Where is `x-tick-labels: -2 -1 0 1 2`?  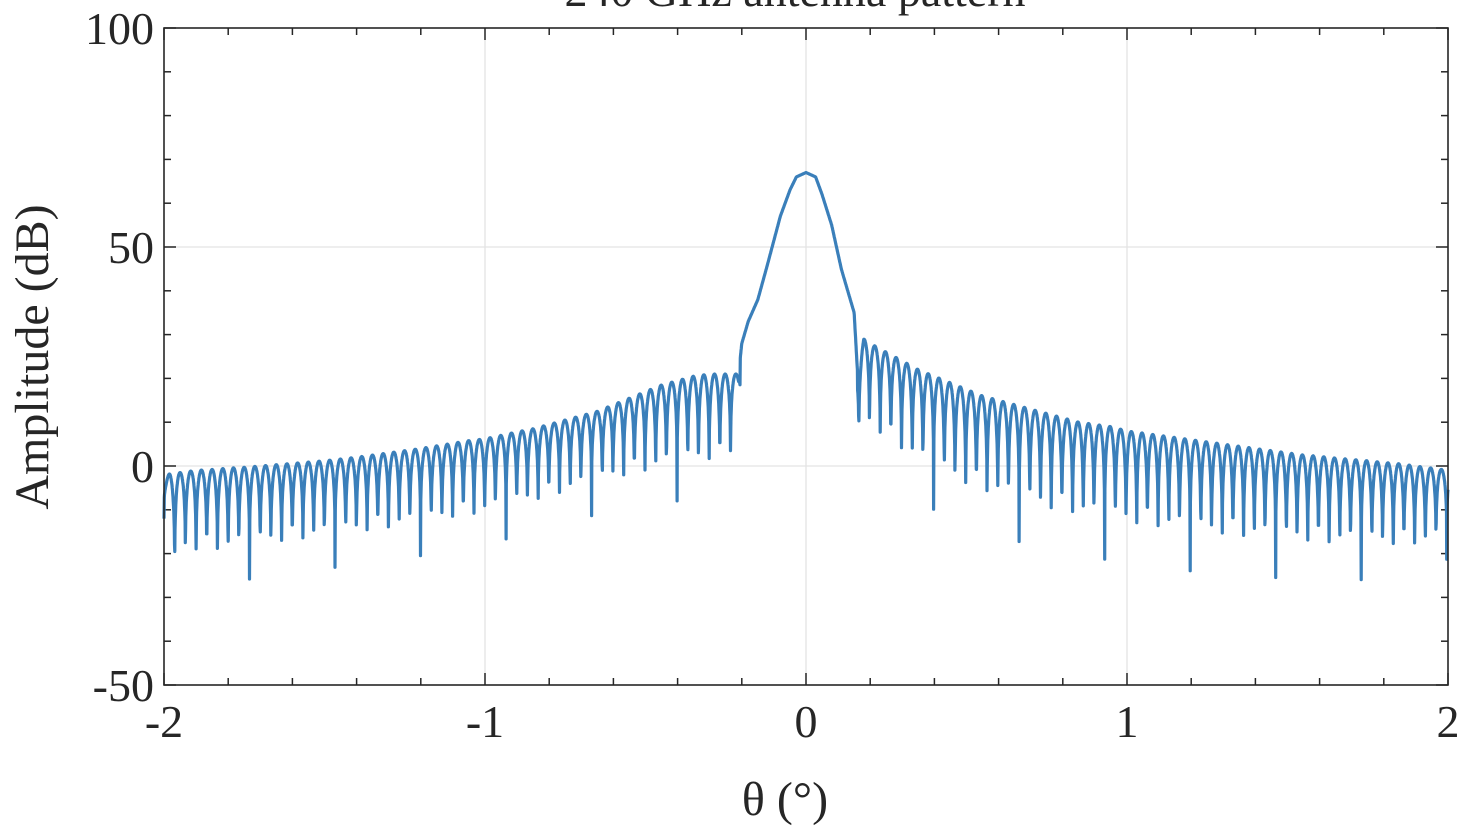 x-tick-labels: -2 -1 0 1 2 is located at coordinates (802, 721).